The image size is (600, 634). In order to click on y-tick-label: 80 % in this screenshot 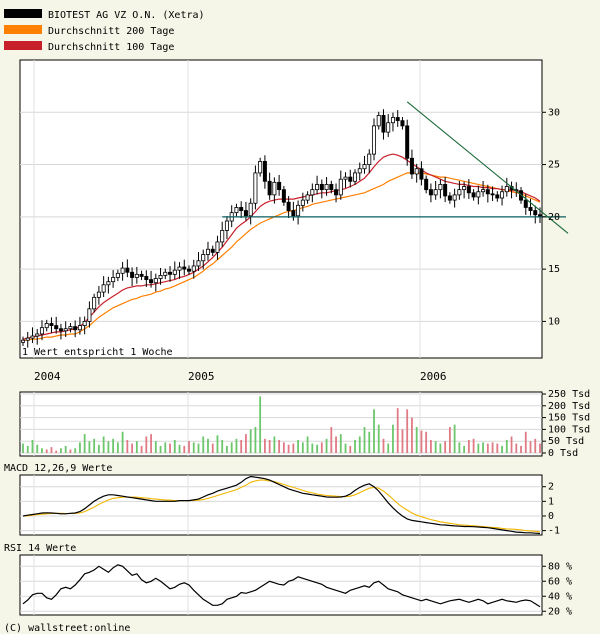, I will do `click(560, 566)`.